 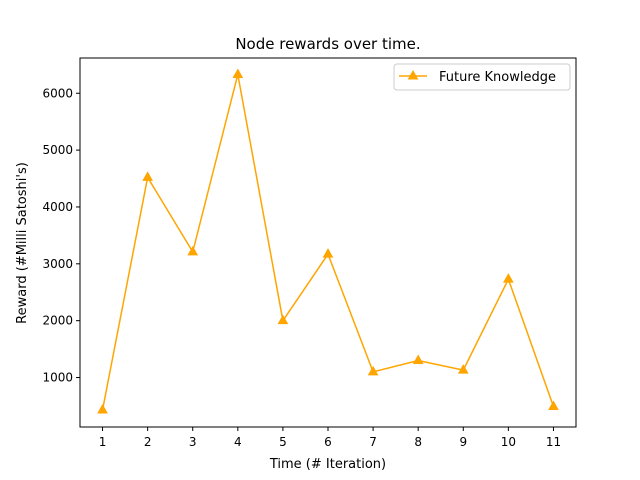 I want to click on x-tick-label: 10, so click(x=508, y=442).